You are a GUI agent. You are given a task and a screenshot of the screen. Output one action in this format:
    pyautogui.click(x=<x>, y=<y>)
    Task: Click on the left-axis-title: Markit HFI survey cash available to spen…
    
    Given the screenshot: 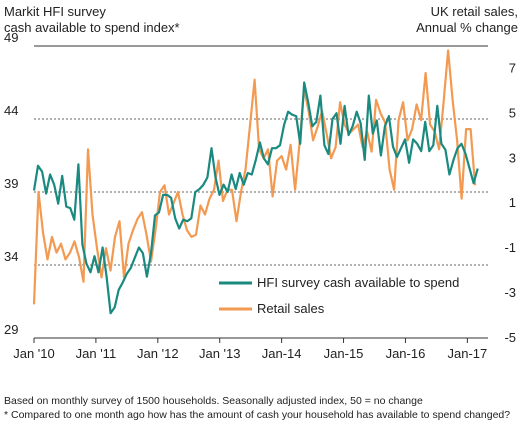 What is the action you would take?
    pyautogui.click(x=92, y=20)
    